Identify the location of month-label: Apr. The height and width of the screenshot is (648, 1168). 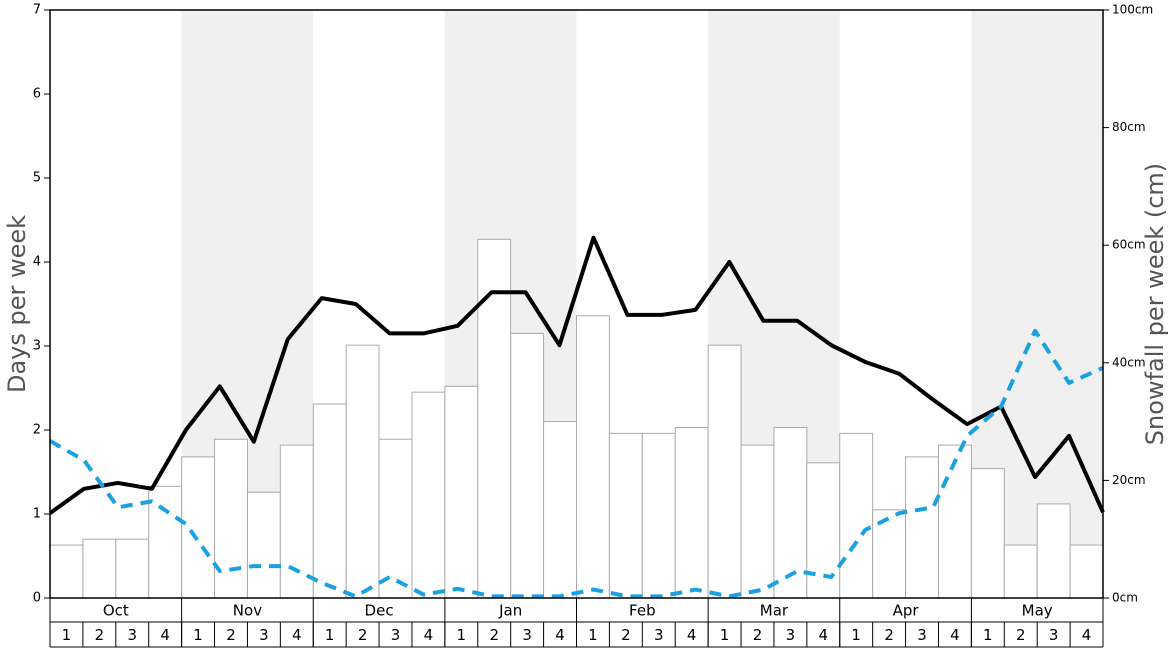
(906, 611).